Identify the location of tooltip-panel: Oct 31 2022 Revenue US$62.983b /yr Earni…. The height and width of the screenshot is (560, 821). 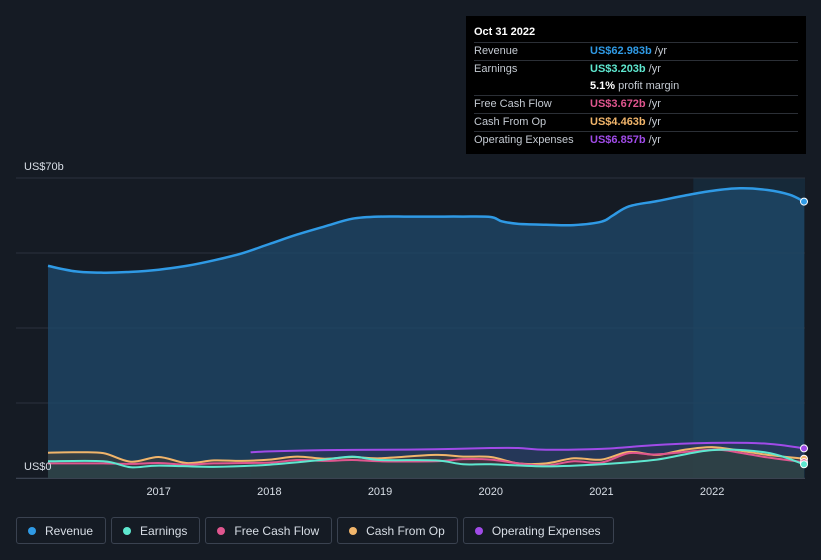
(636, 85).